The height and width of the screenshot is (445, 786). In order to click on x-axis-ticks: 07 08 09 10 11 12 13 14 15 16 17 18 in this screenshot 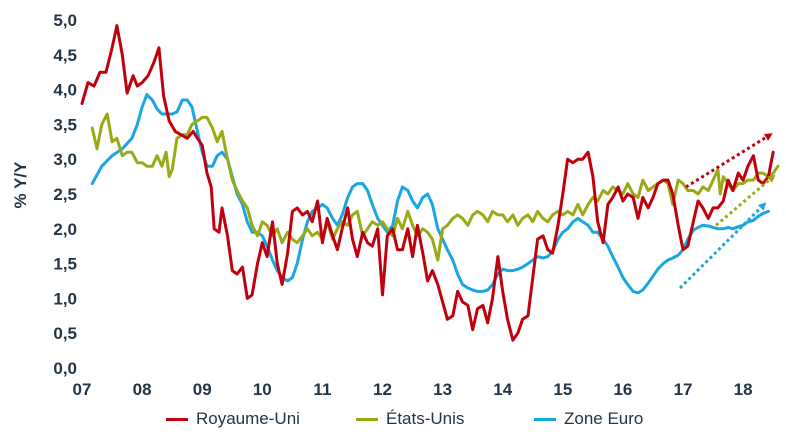, I will do `click(413, 389)`.